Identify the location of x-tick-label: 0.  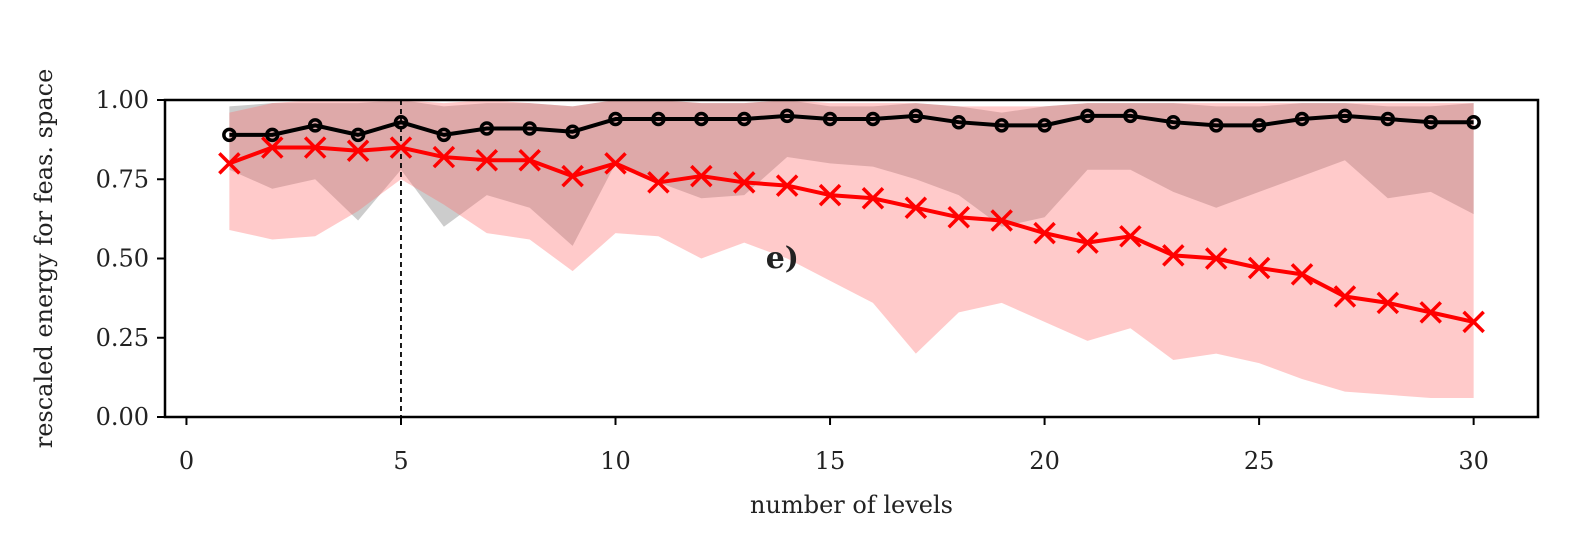
(186, 461).